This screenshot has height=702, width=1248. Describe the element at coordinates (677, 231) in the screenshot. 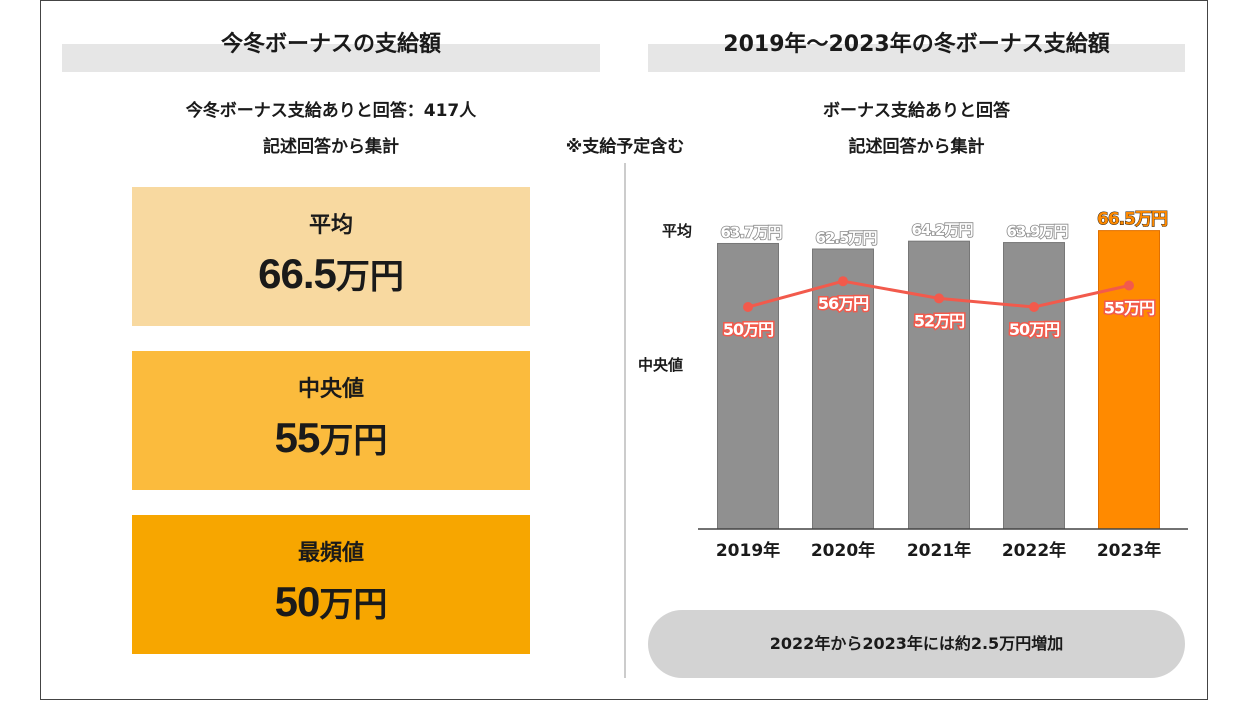

I see `bar-axis-label: 平均` at that location.